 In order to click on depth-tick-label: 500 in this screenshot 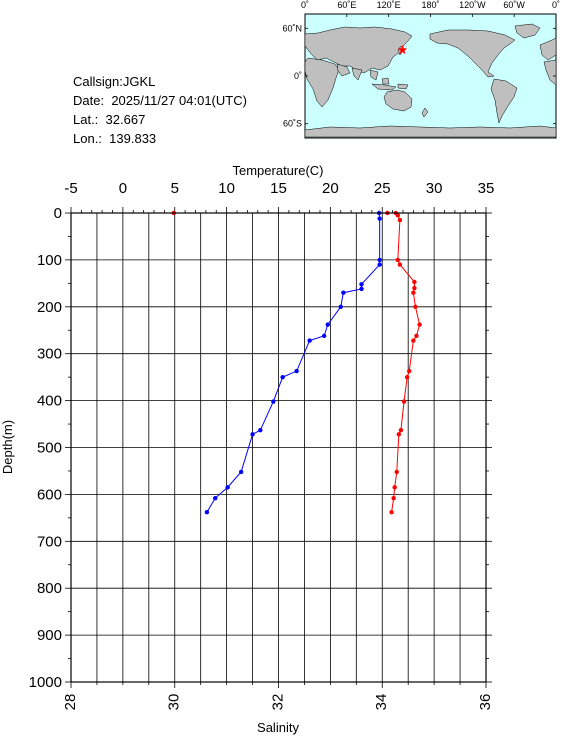, I will do `click(49, 448)`.